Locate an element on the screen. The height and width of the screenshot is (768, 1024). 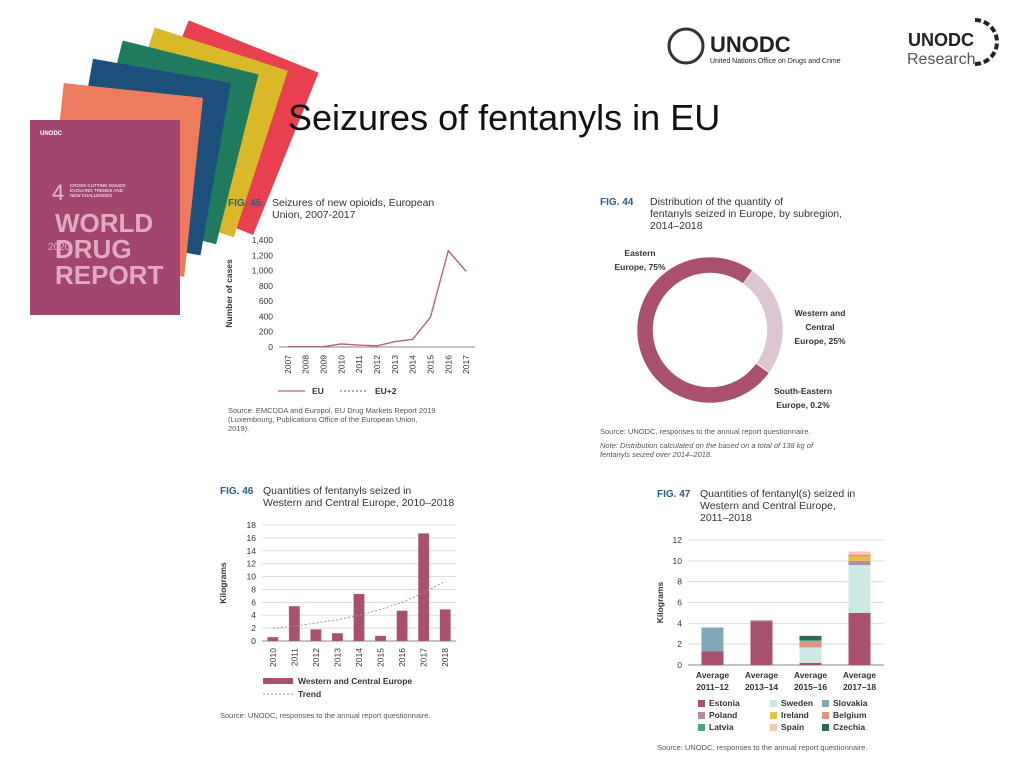
cover-front is located at coordinates (105, 217).